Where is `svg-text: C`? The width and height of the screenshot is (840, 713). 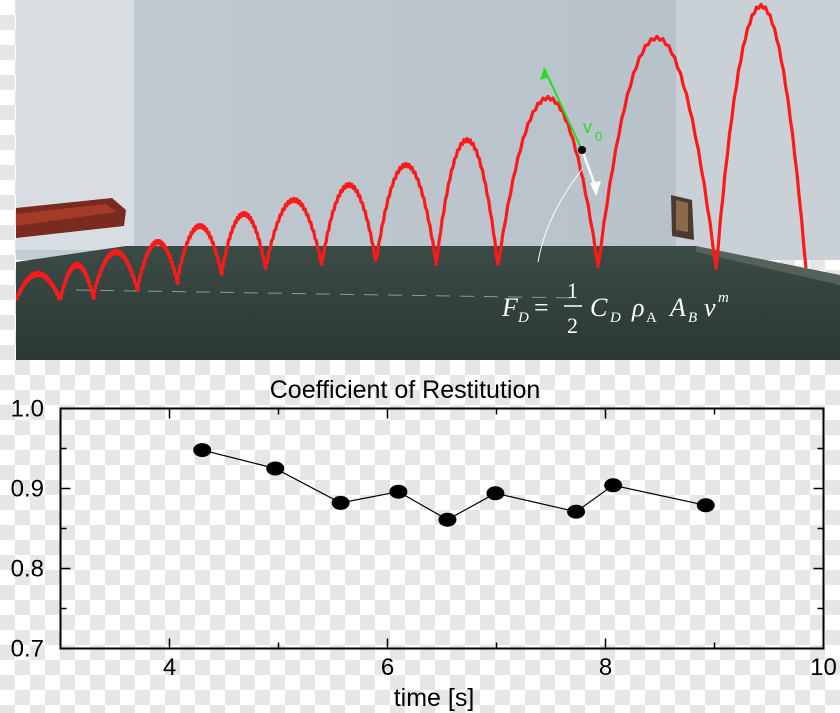
svg-text: C is located at coordinates (599, 307).